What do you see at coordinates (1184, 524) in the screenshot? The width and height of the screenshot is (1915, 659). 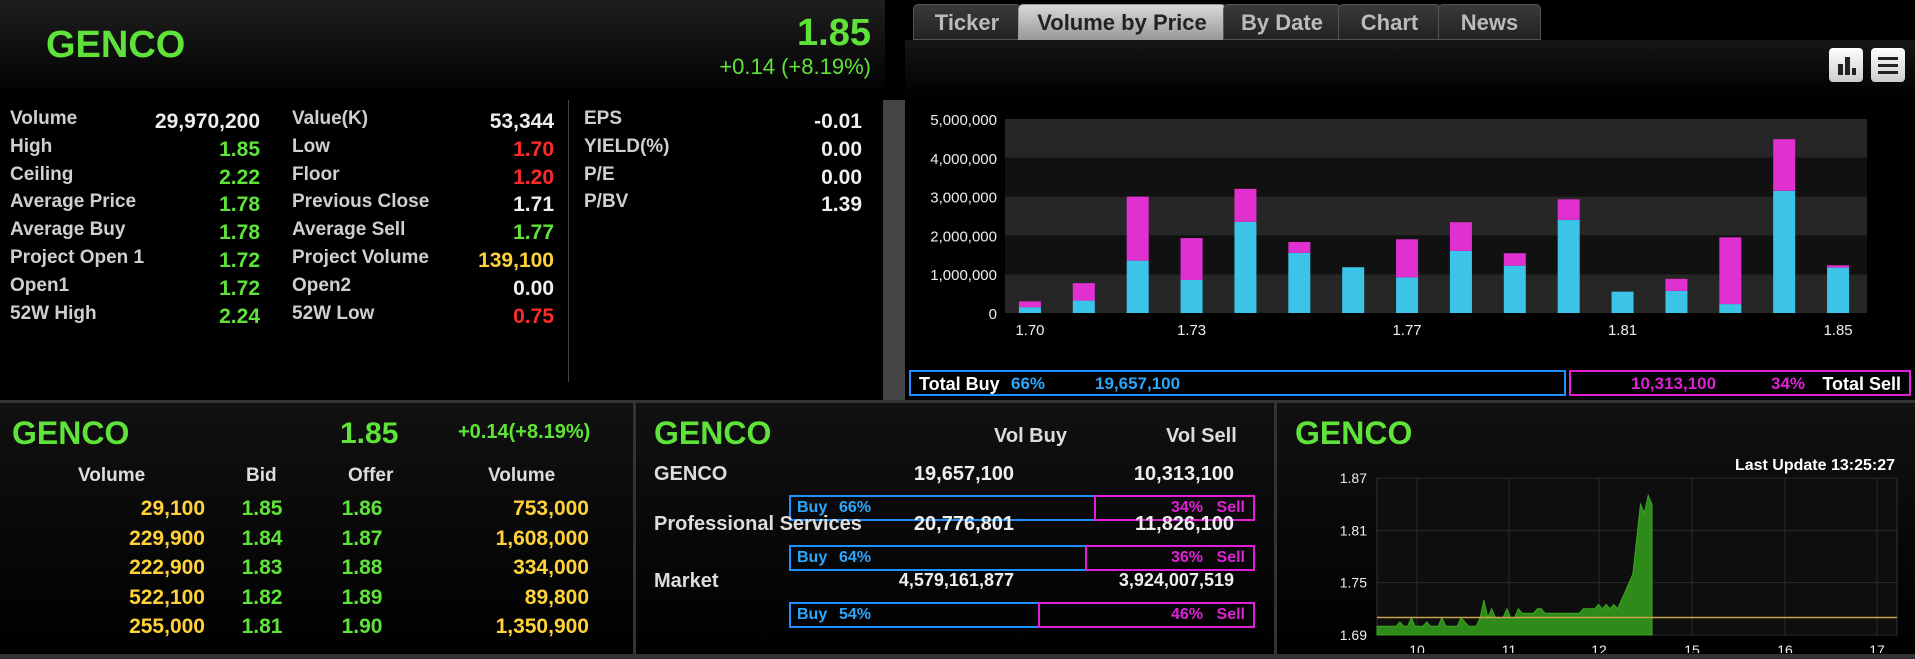 I see `compare-vol-sell: 11,826,100` at bounding box center [1184, 524].